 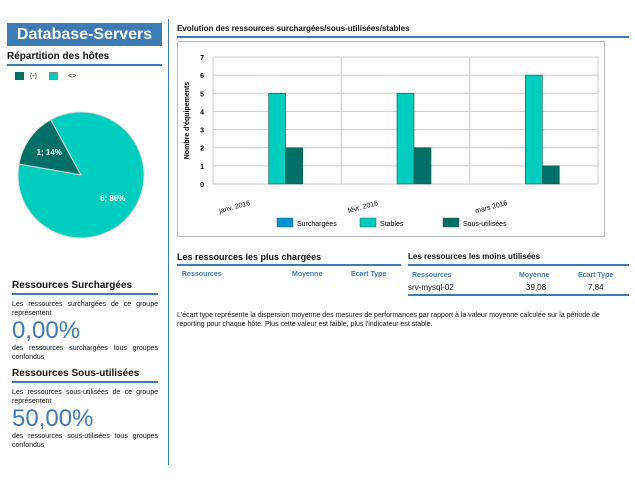 I want to click on surchargees-title: Ressources Surchargées, so click(x=85, y=287).